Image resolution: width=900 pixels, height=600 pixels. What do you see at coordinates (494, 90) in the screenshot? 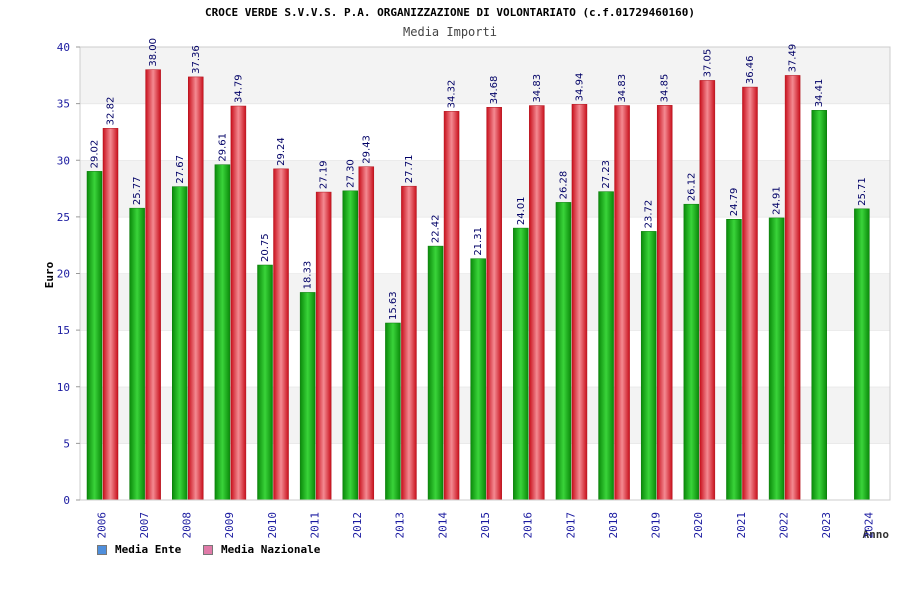
I see `data-label-media-nazionale: 34.68` at bounding box center [494, 90].